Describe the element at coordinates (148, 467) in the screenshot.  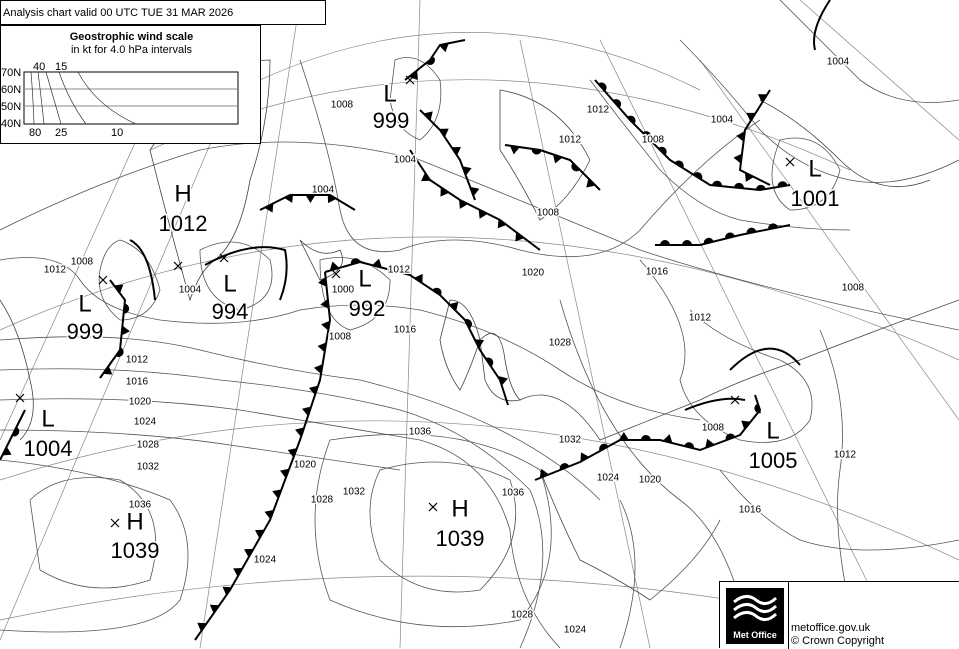
I see `isobar-label: 1032` at that location.